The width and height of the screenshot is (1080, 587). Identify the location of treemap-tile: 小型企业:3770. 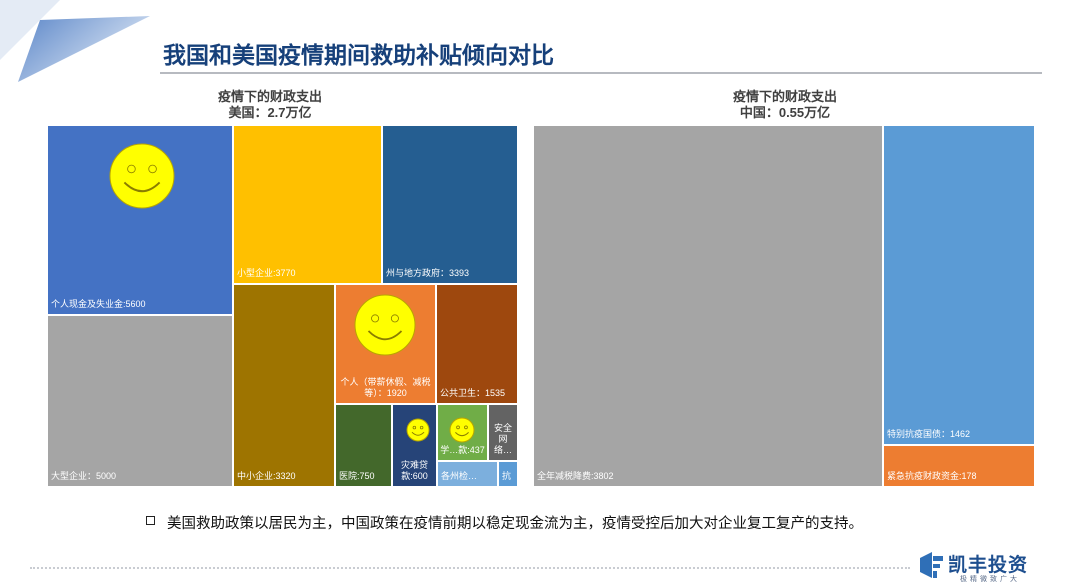
(307, 204).